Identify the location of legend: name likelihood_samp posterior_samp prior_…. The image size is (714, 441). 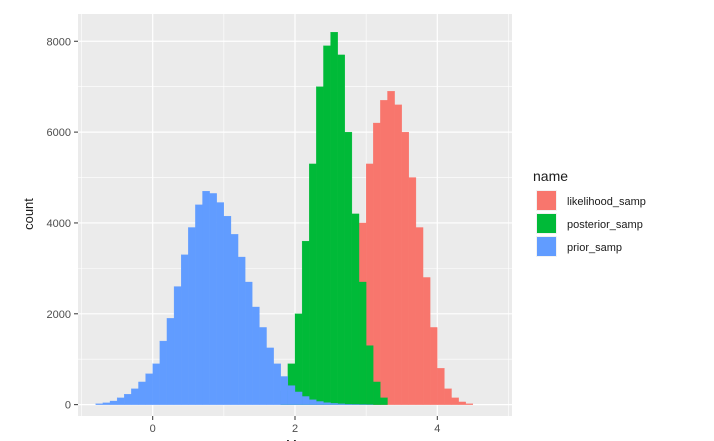
(589, 212).